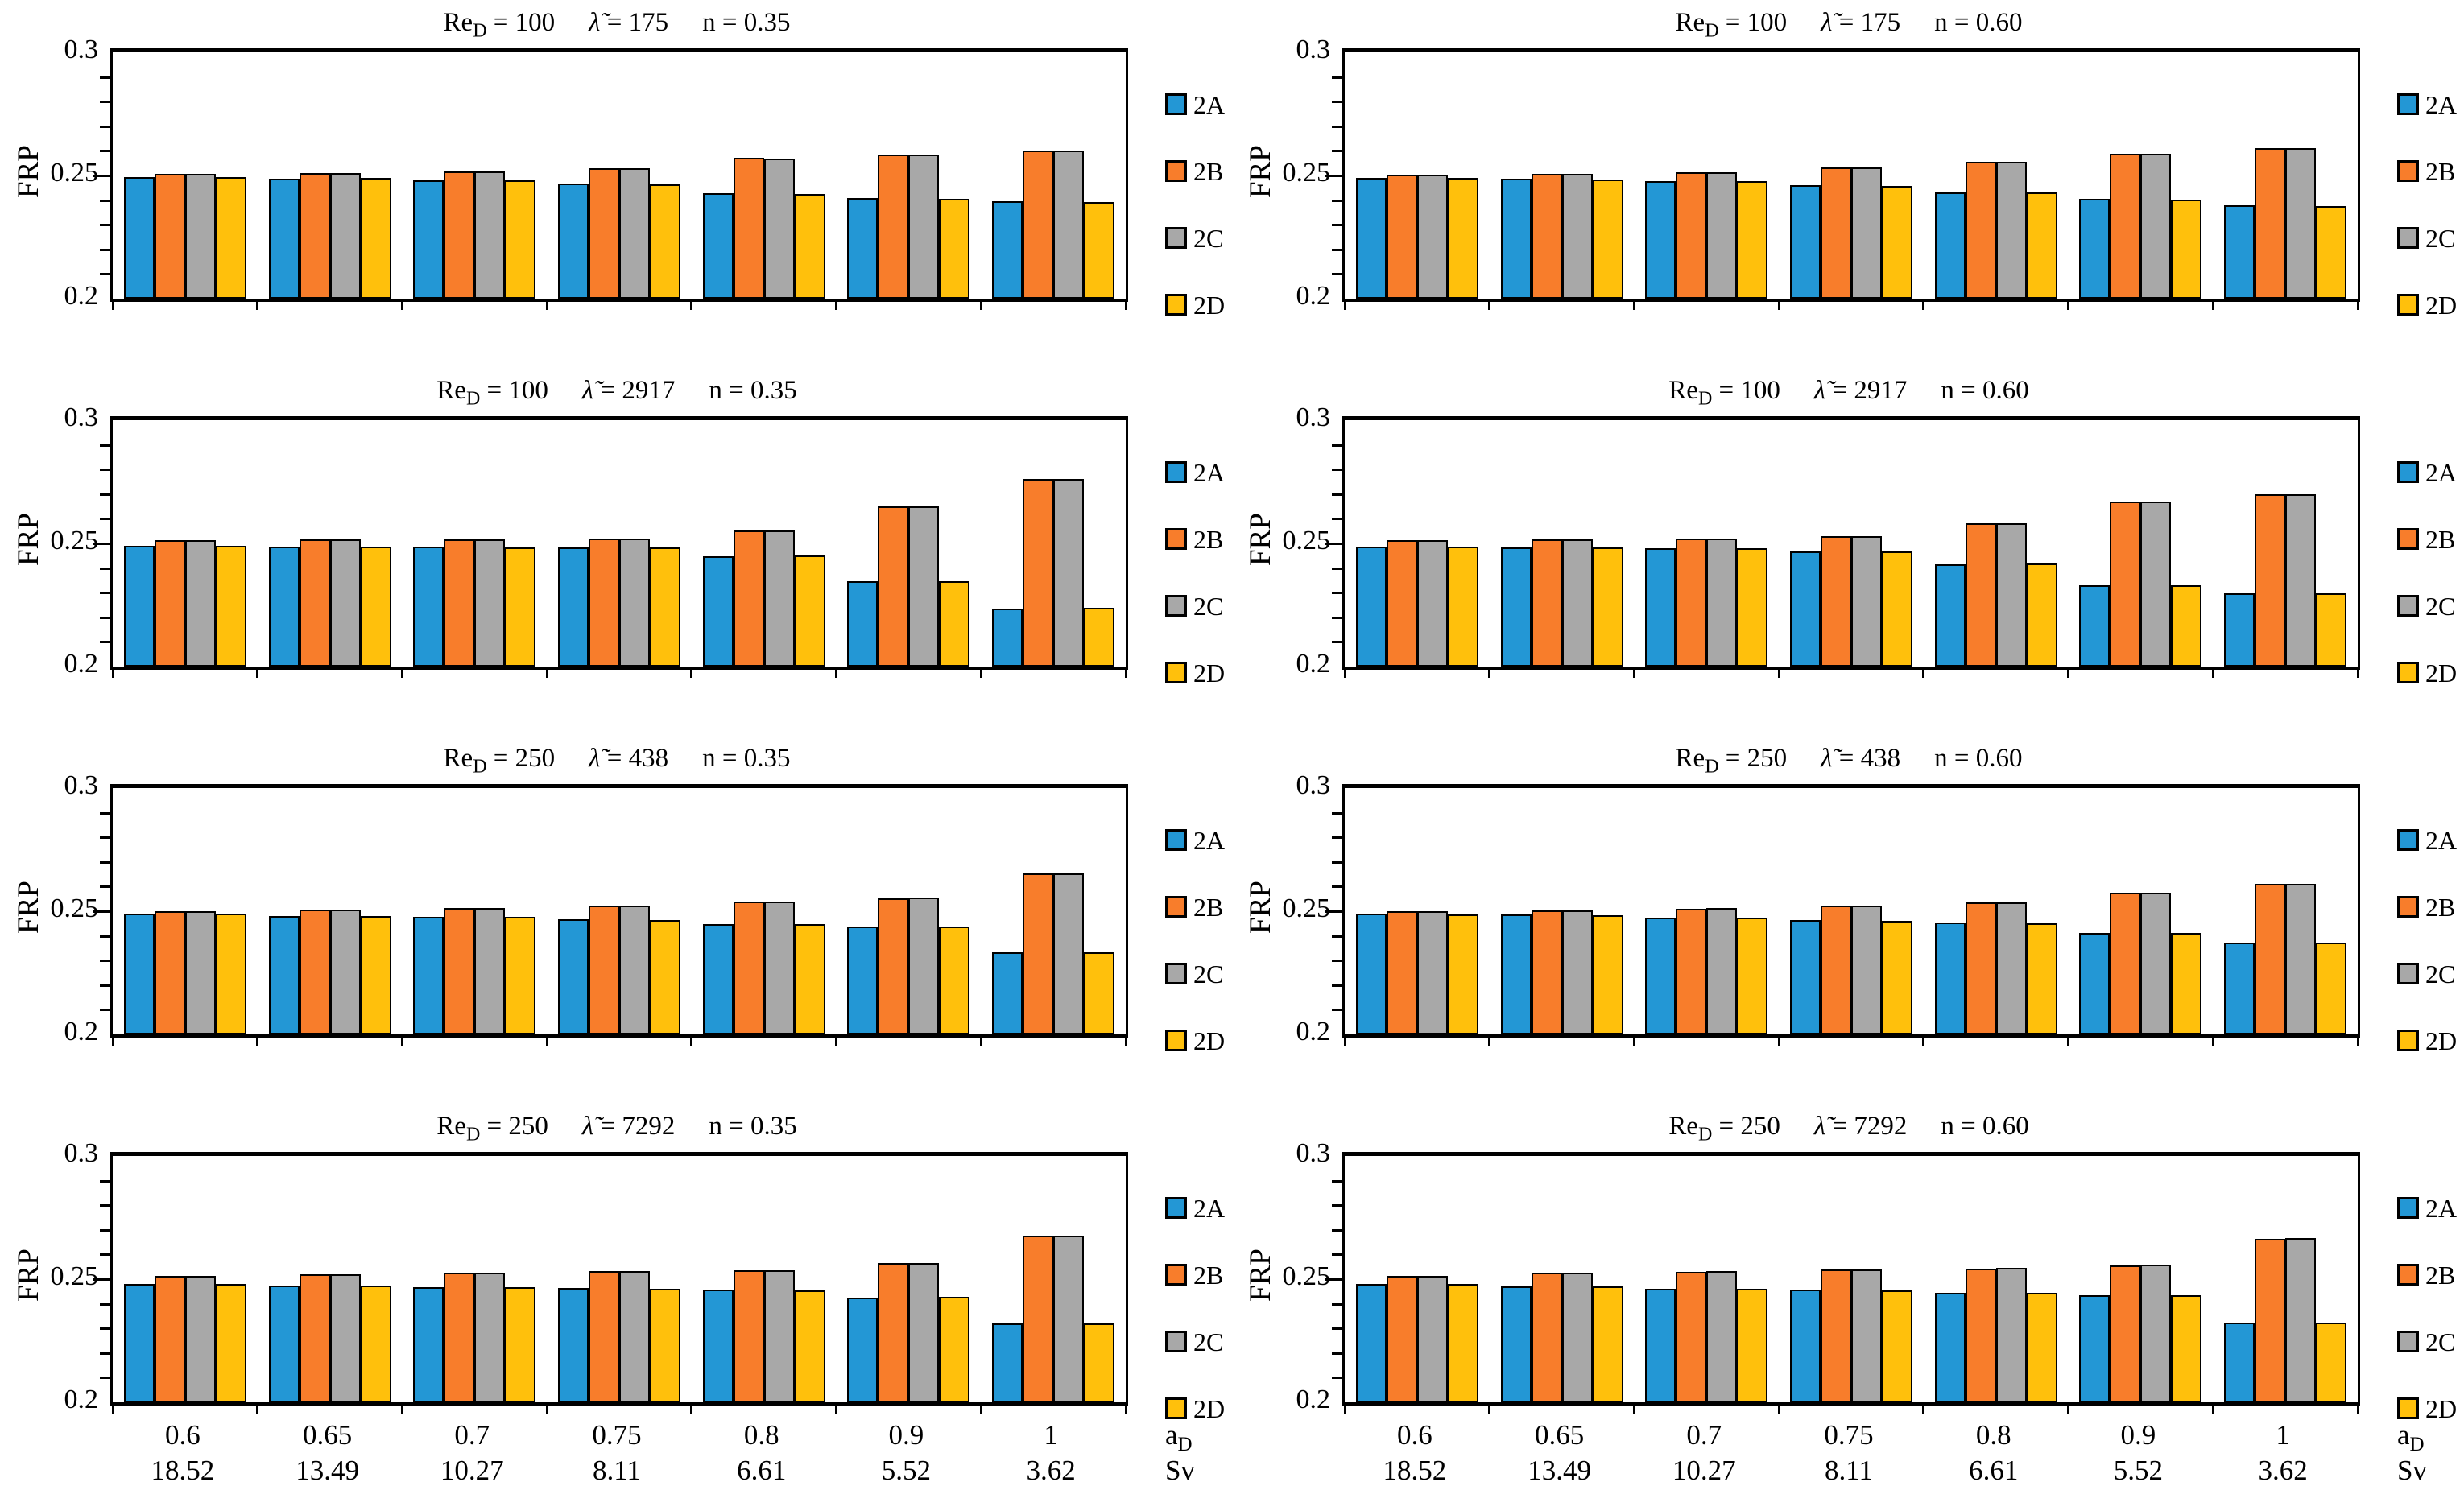 The image size is (2464, 1486). What do you see at coordinates (1208, 908) in the screenshot?
I see `legend-label-2B: 2B` at bounding box center [1208, 908].